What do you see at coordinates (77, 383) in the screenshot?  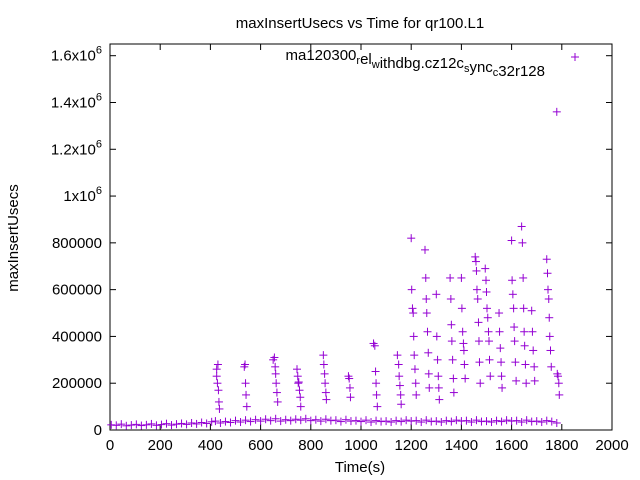 I see `y-tick-label: 200000` at bounding box center [77, 383].